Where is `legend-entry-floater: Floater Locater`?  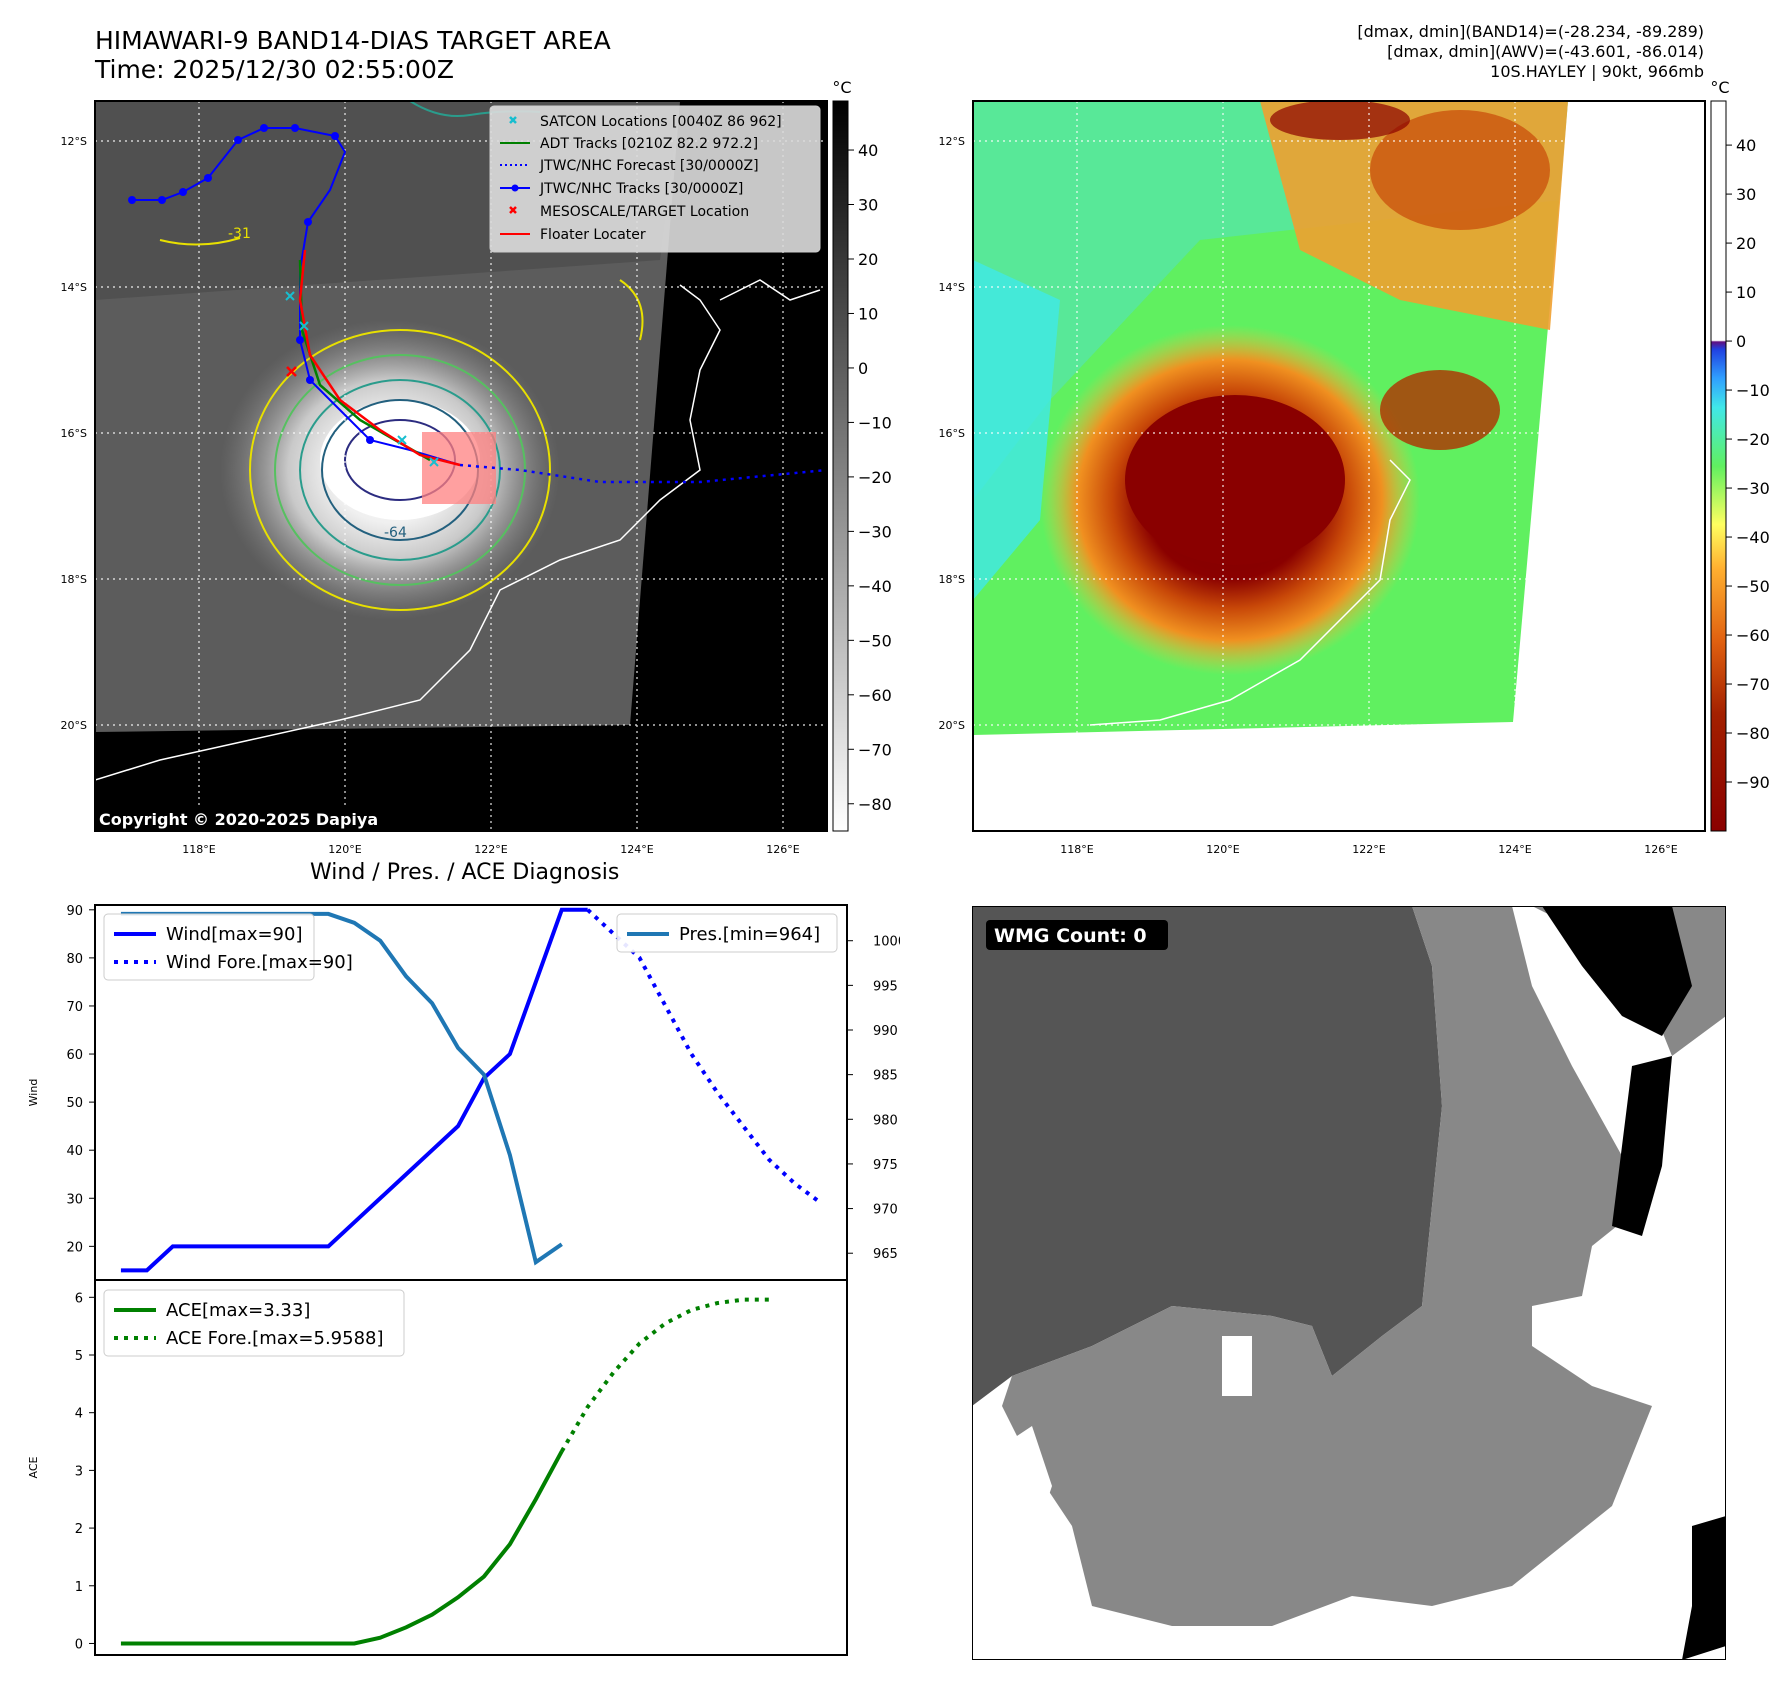
legend-entry-floater: Floater Locater is located at coordinates (573, 235).